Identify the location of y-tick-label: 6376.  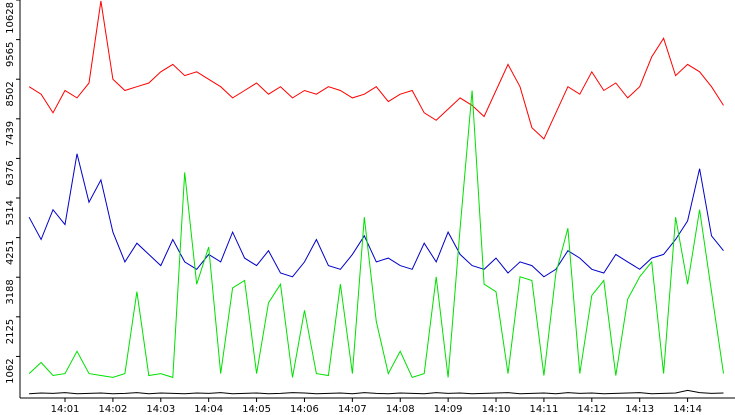
(10, 172).